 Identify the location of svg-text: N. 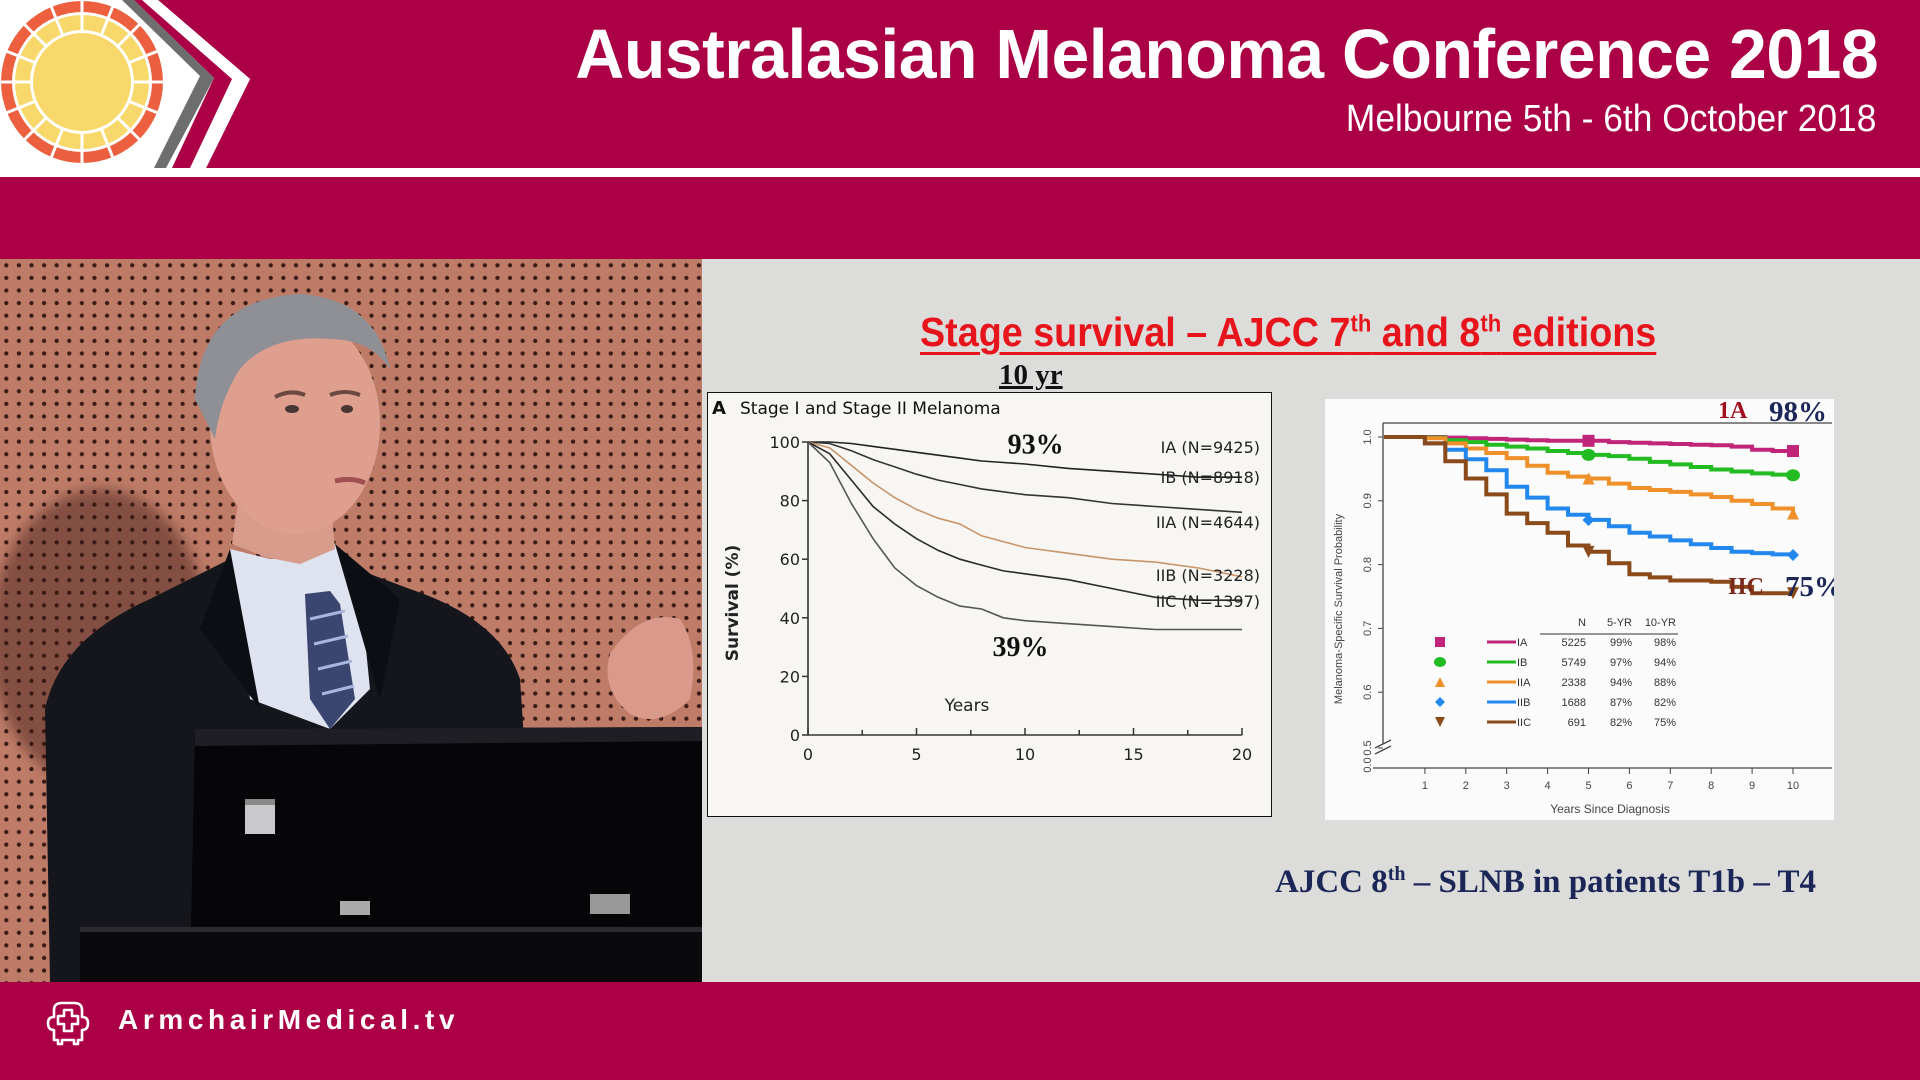
(1582, 623).